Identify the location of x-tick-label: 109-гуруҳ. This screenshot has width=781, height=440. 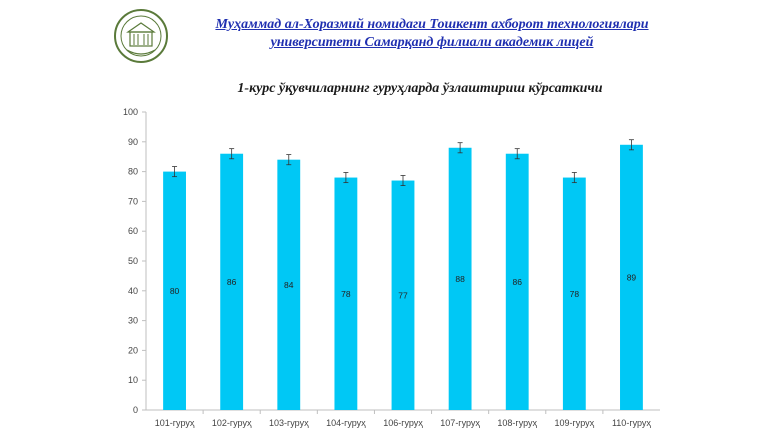
(575, 423).